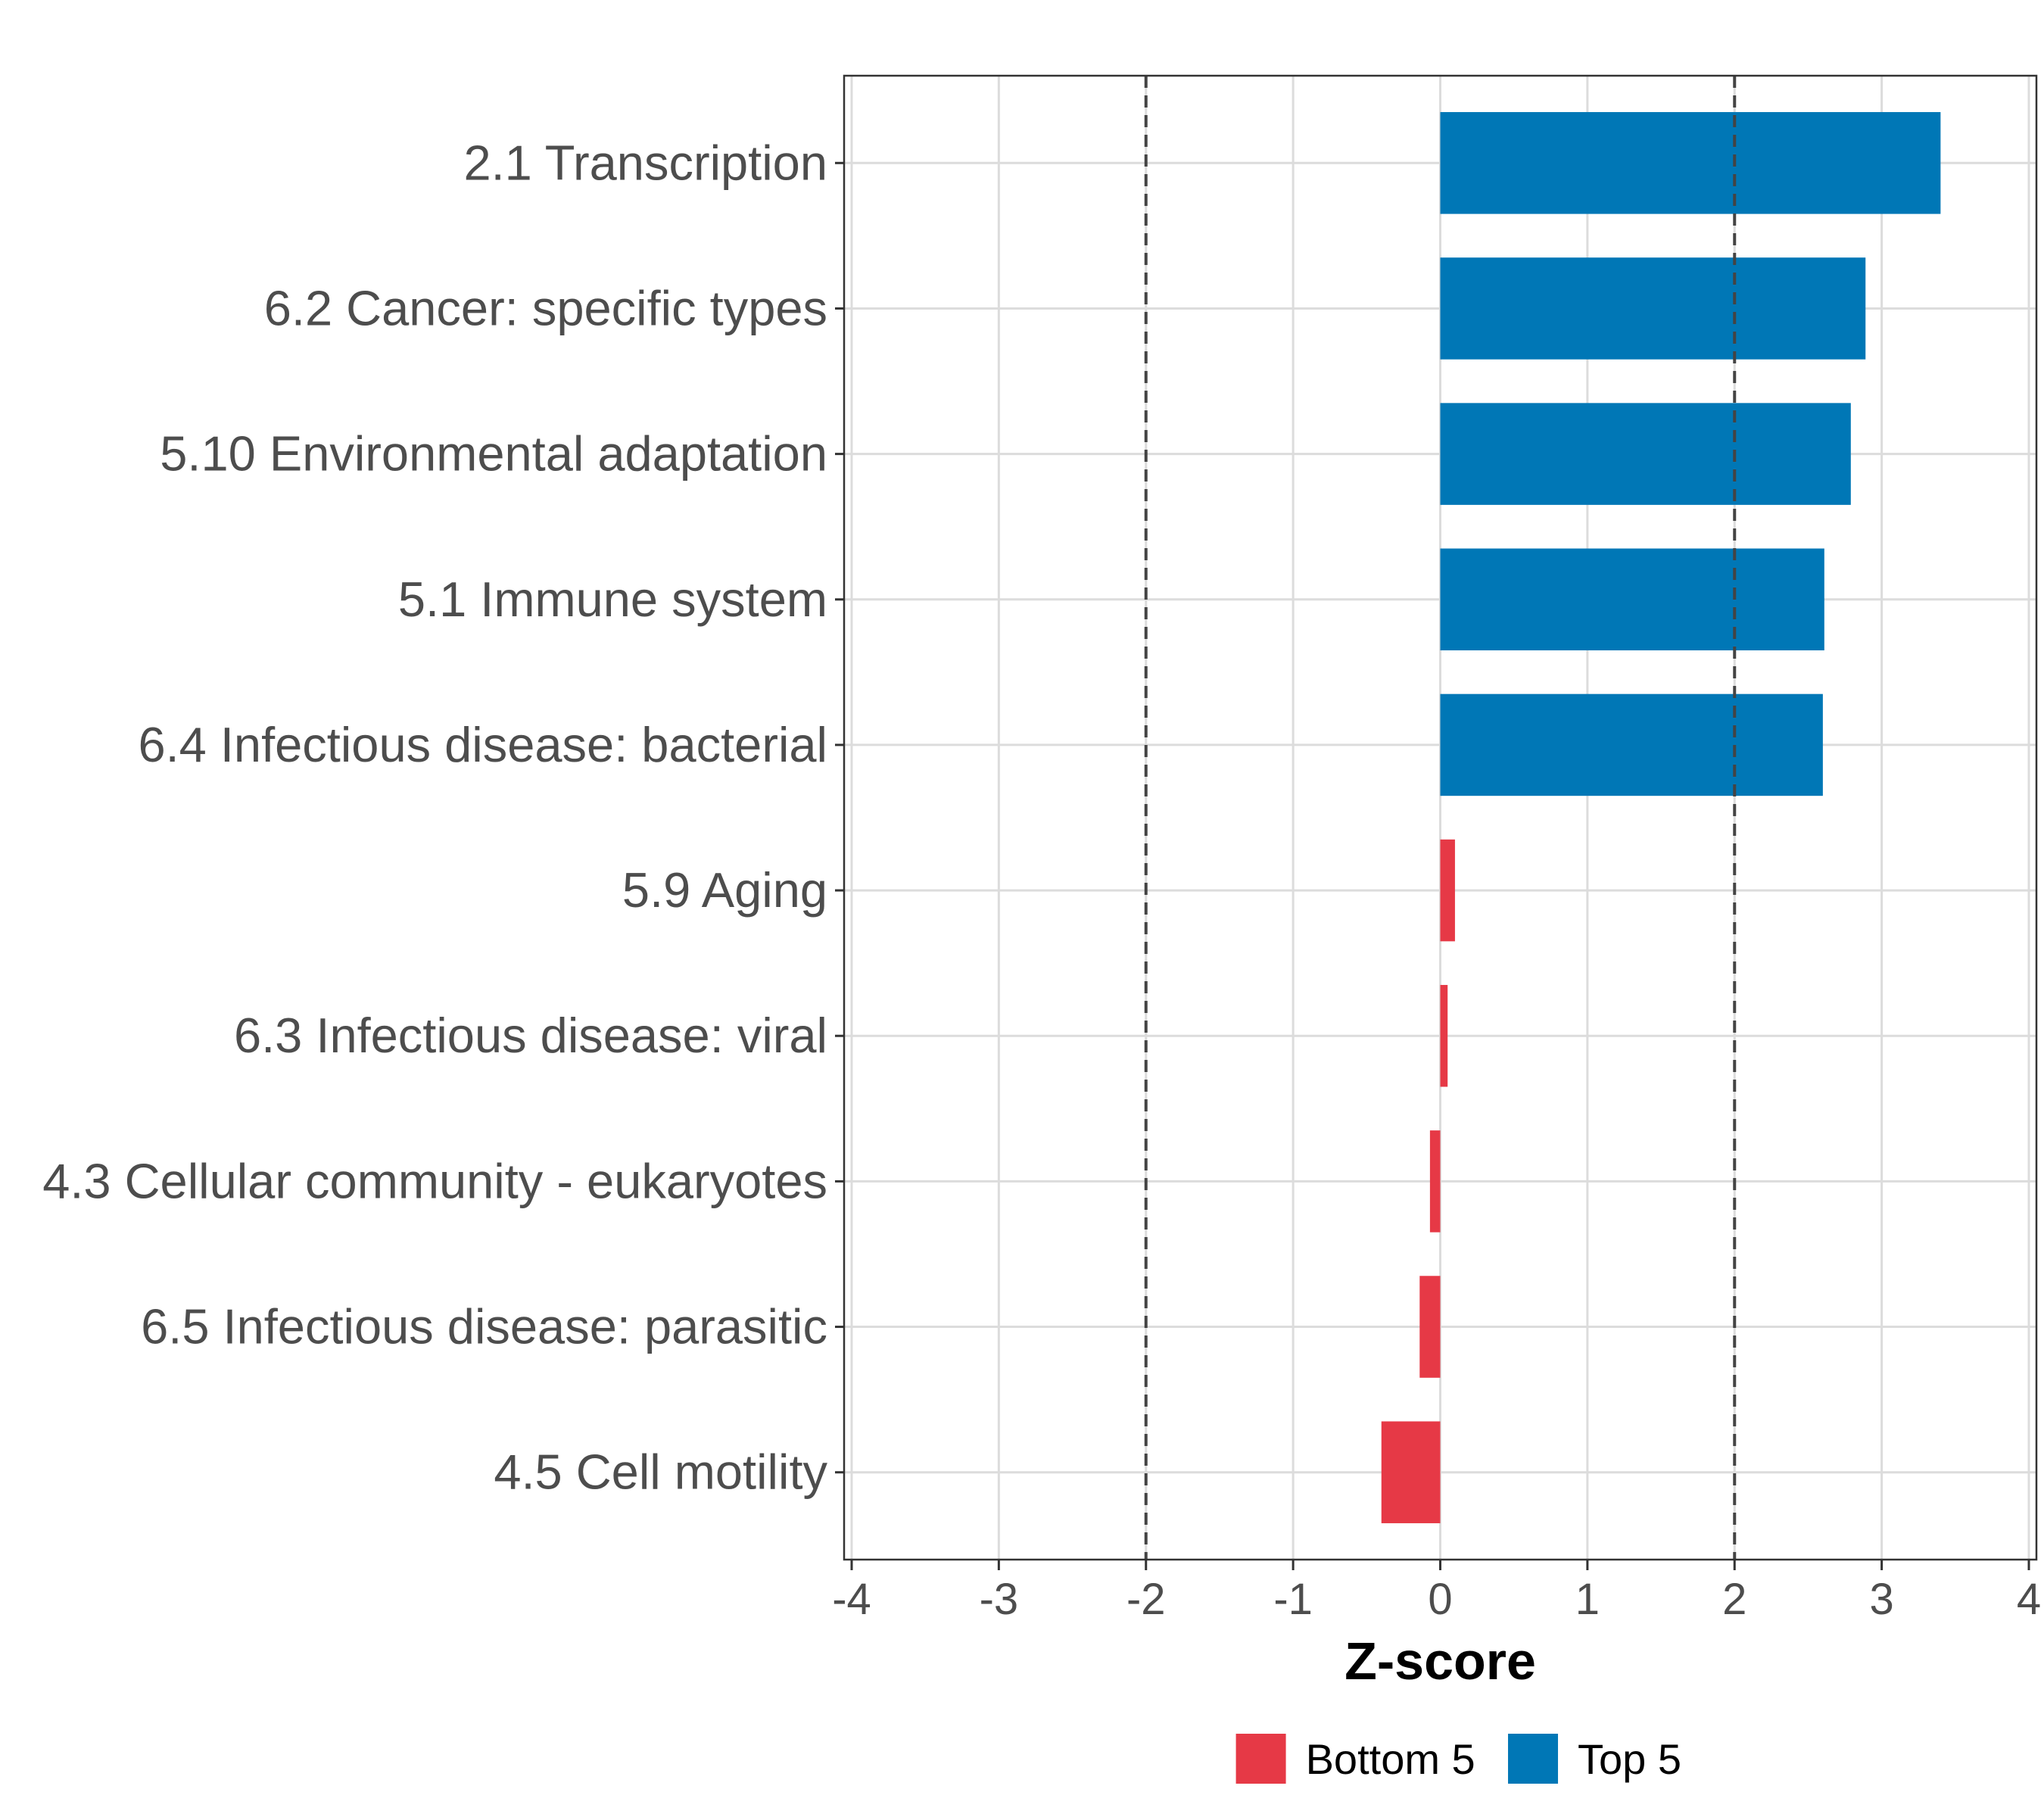 The width and height of the screenshot is (2044, 1817). Describe the element at coordinates (725, 890) in the screenshot. I see `category-label: 5.9 Aging` at that location.